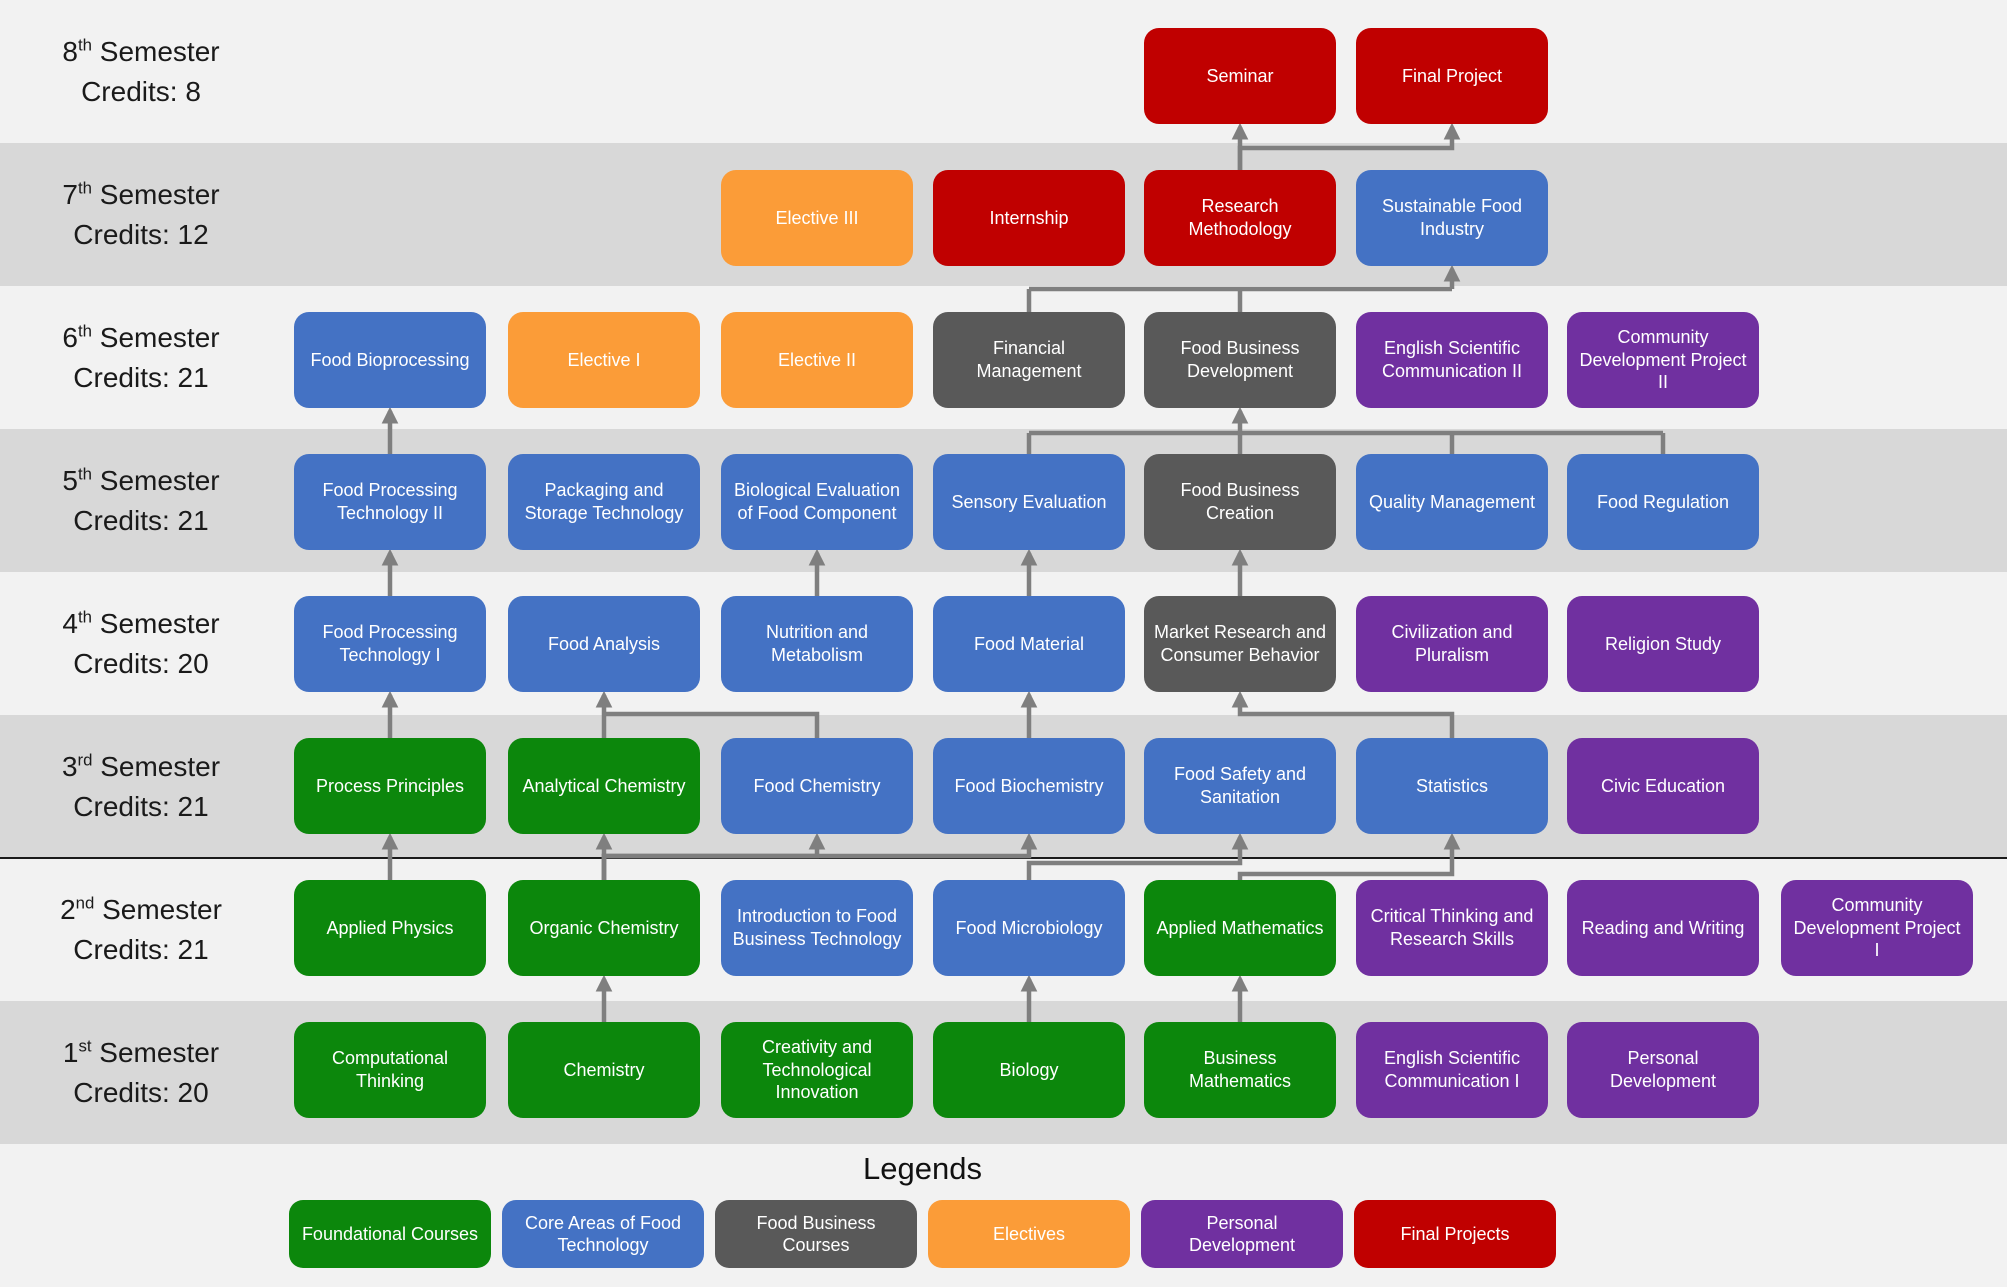  I want to click on course-elective-i: Elective I, so click(604, 360).